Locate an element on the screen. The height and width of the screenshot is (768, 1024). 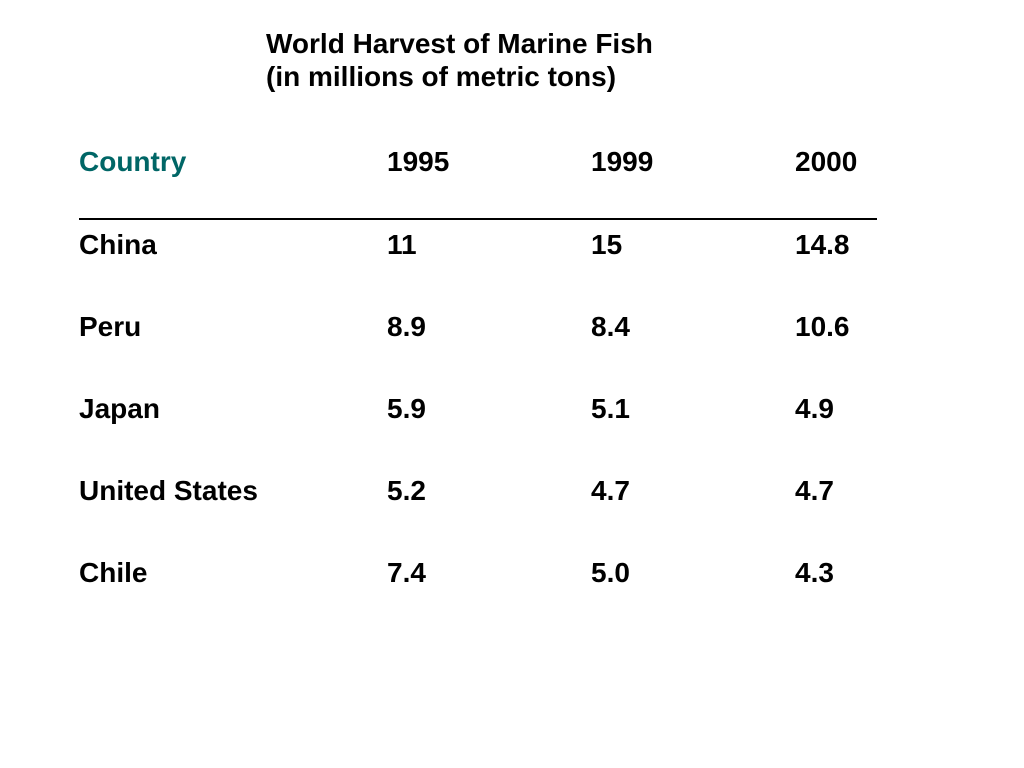
value-cell-1995: 7.4 is located at coordinates (406, 572).